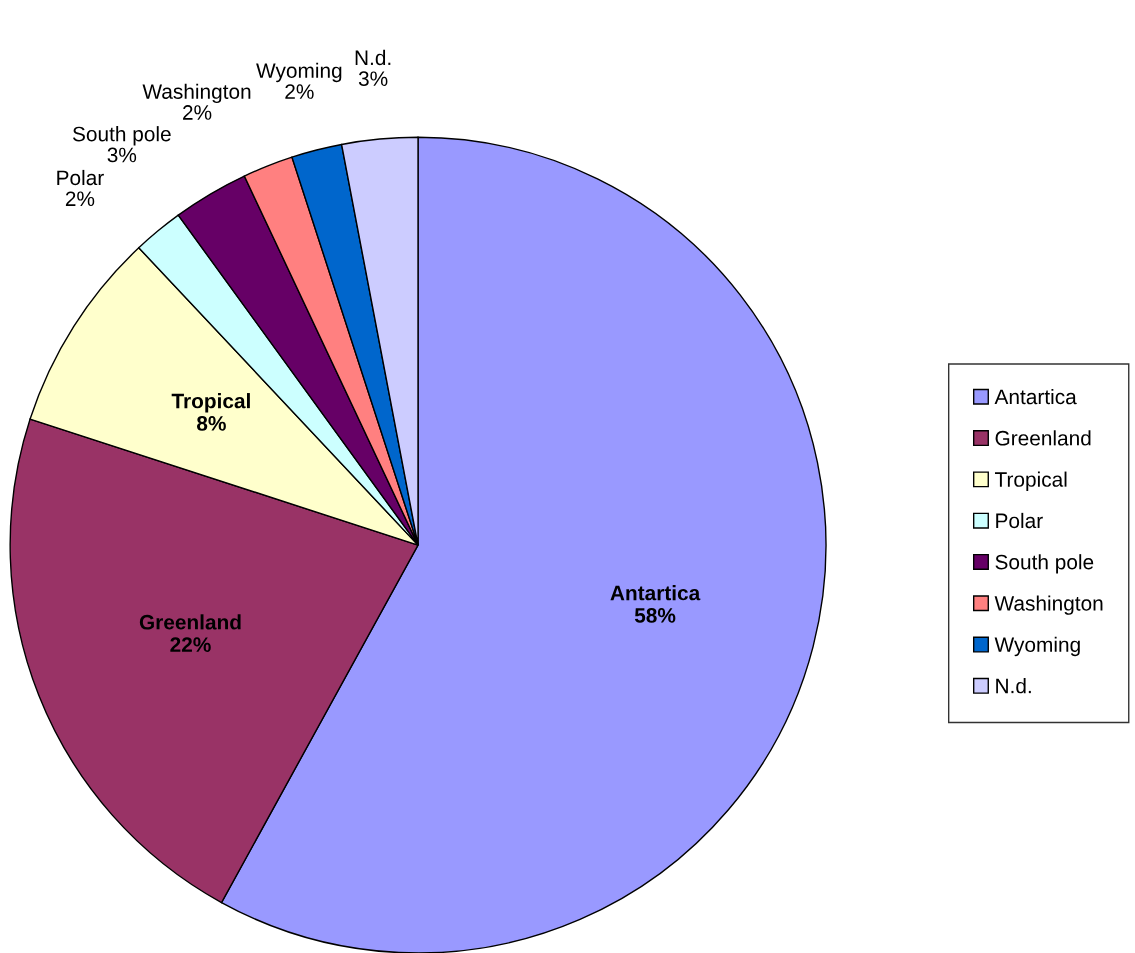 The image size is (1135, 953). I want to click on slice-label: Antartica, so click(655, 593).